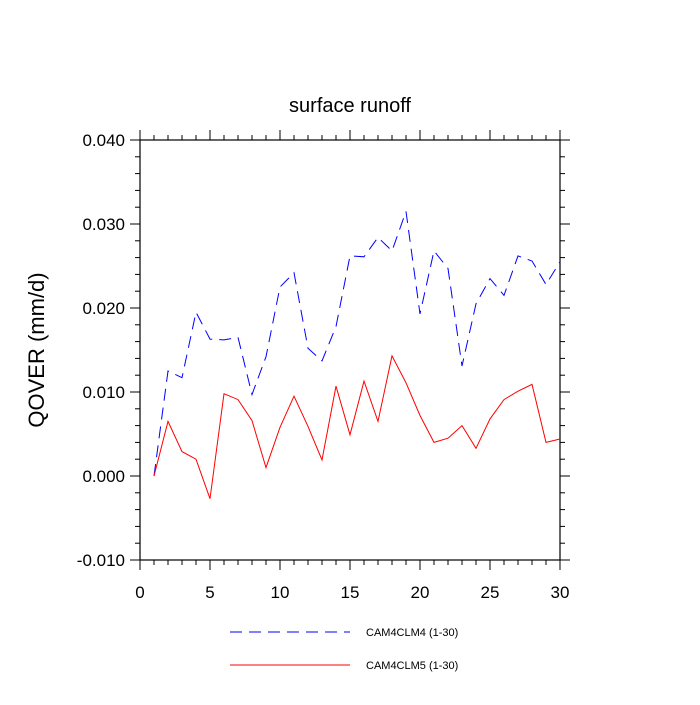 This screenshot has height=705, width=700. I want to click on x-tick-label: 30, so click(560, 592).